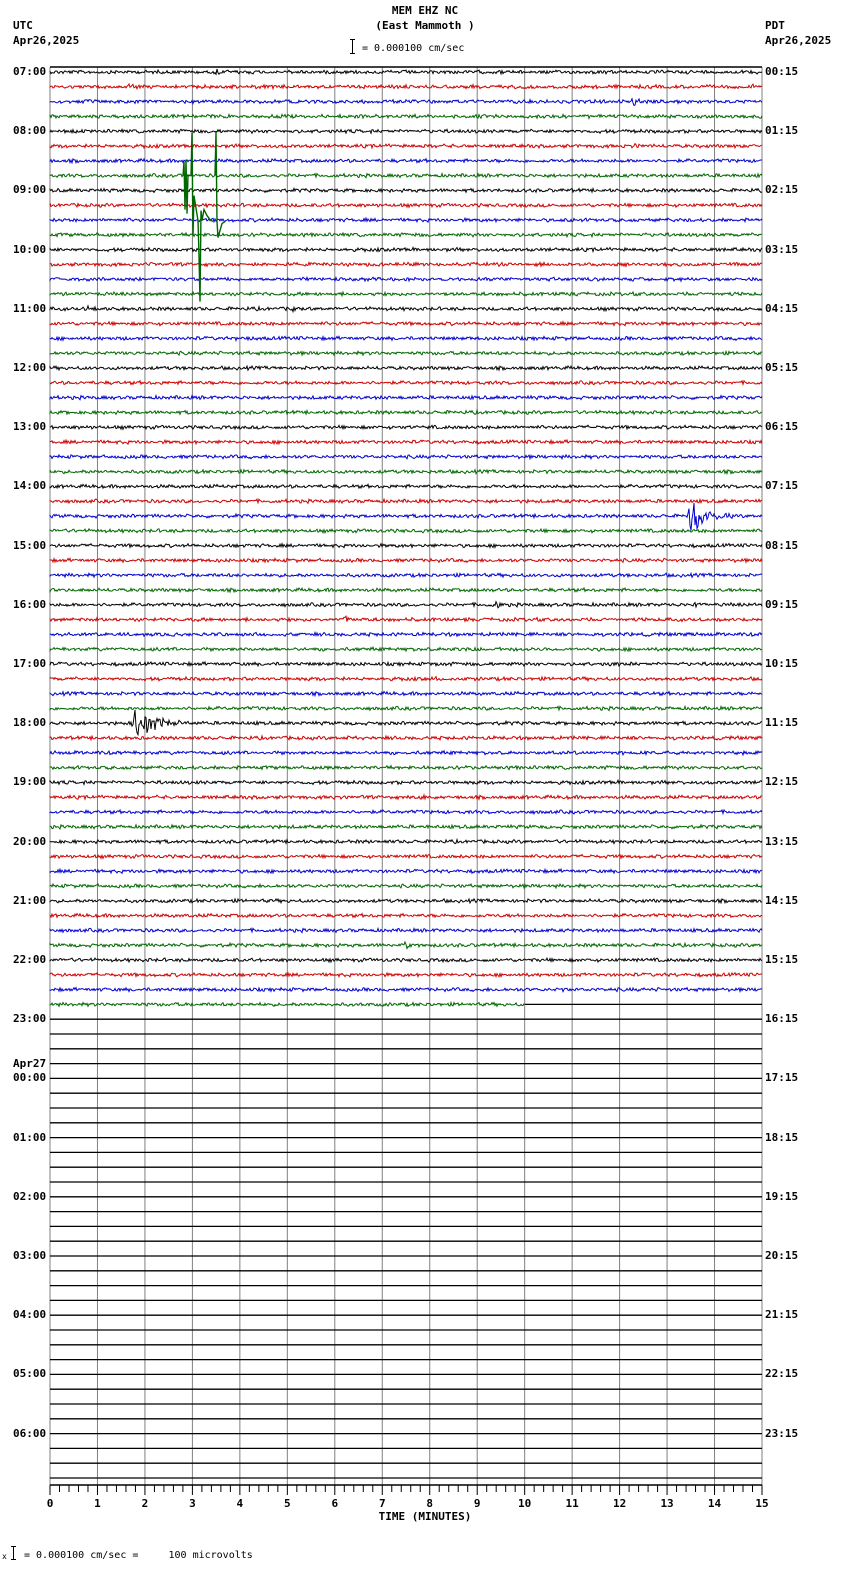 This screenshot has height=1584, width=850. What do you see at coordinates (782, 71) in the screenshot?
I see `pdt-hour-label: 00:15` at bounding box center [782, 71].